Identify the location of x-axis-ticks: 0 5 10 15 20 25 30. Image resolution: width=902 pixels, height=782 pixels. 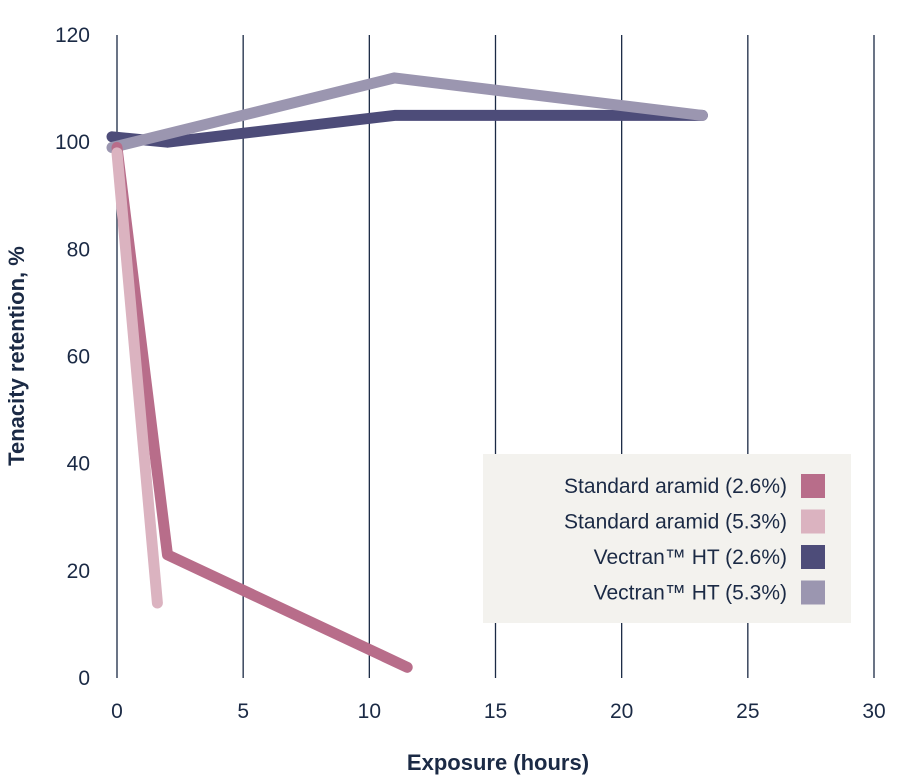
(498, 711).